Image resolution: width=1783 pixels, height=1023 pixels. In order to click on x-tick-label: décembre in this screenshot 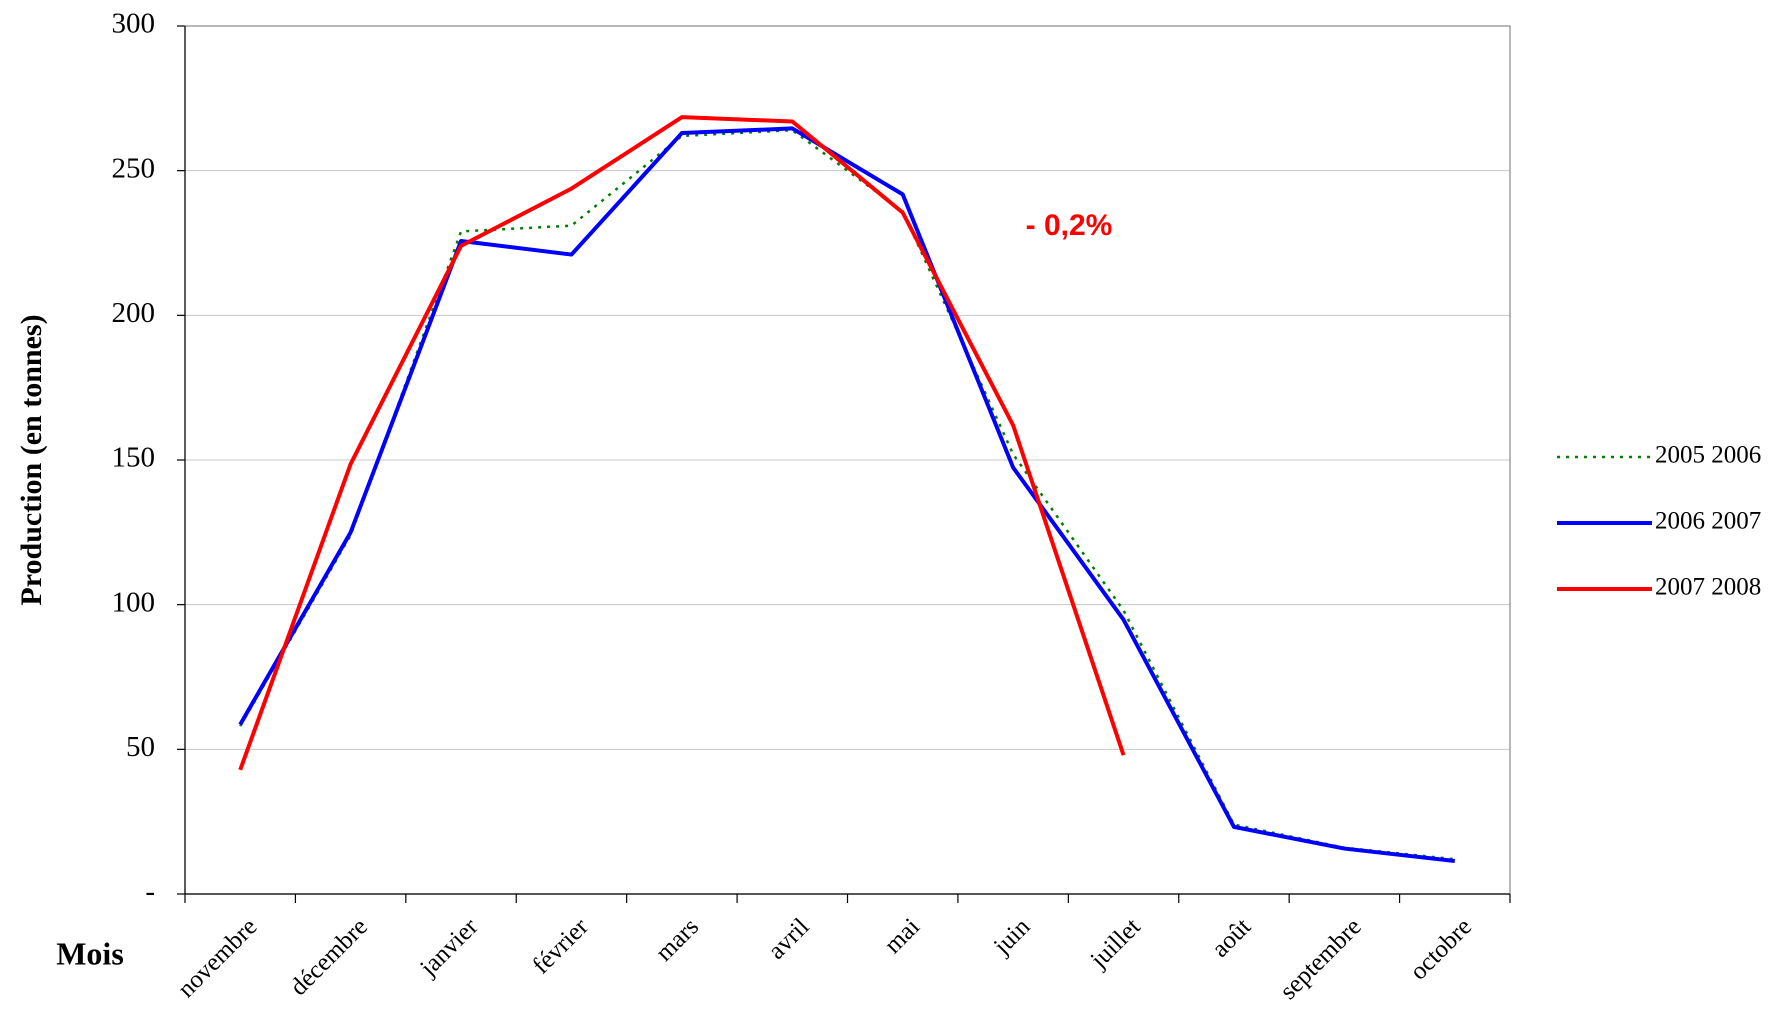, I will do `click(329, 957)`.